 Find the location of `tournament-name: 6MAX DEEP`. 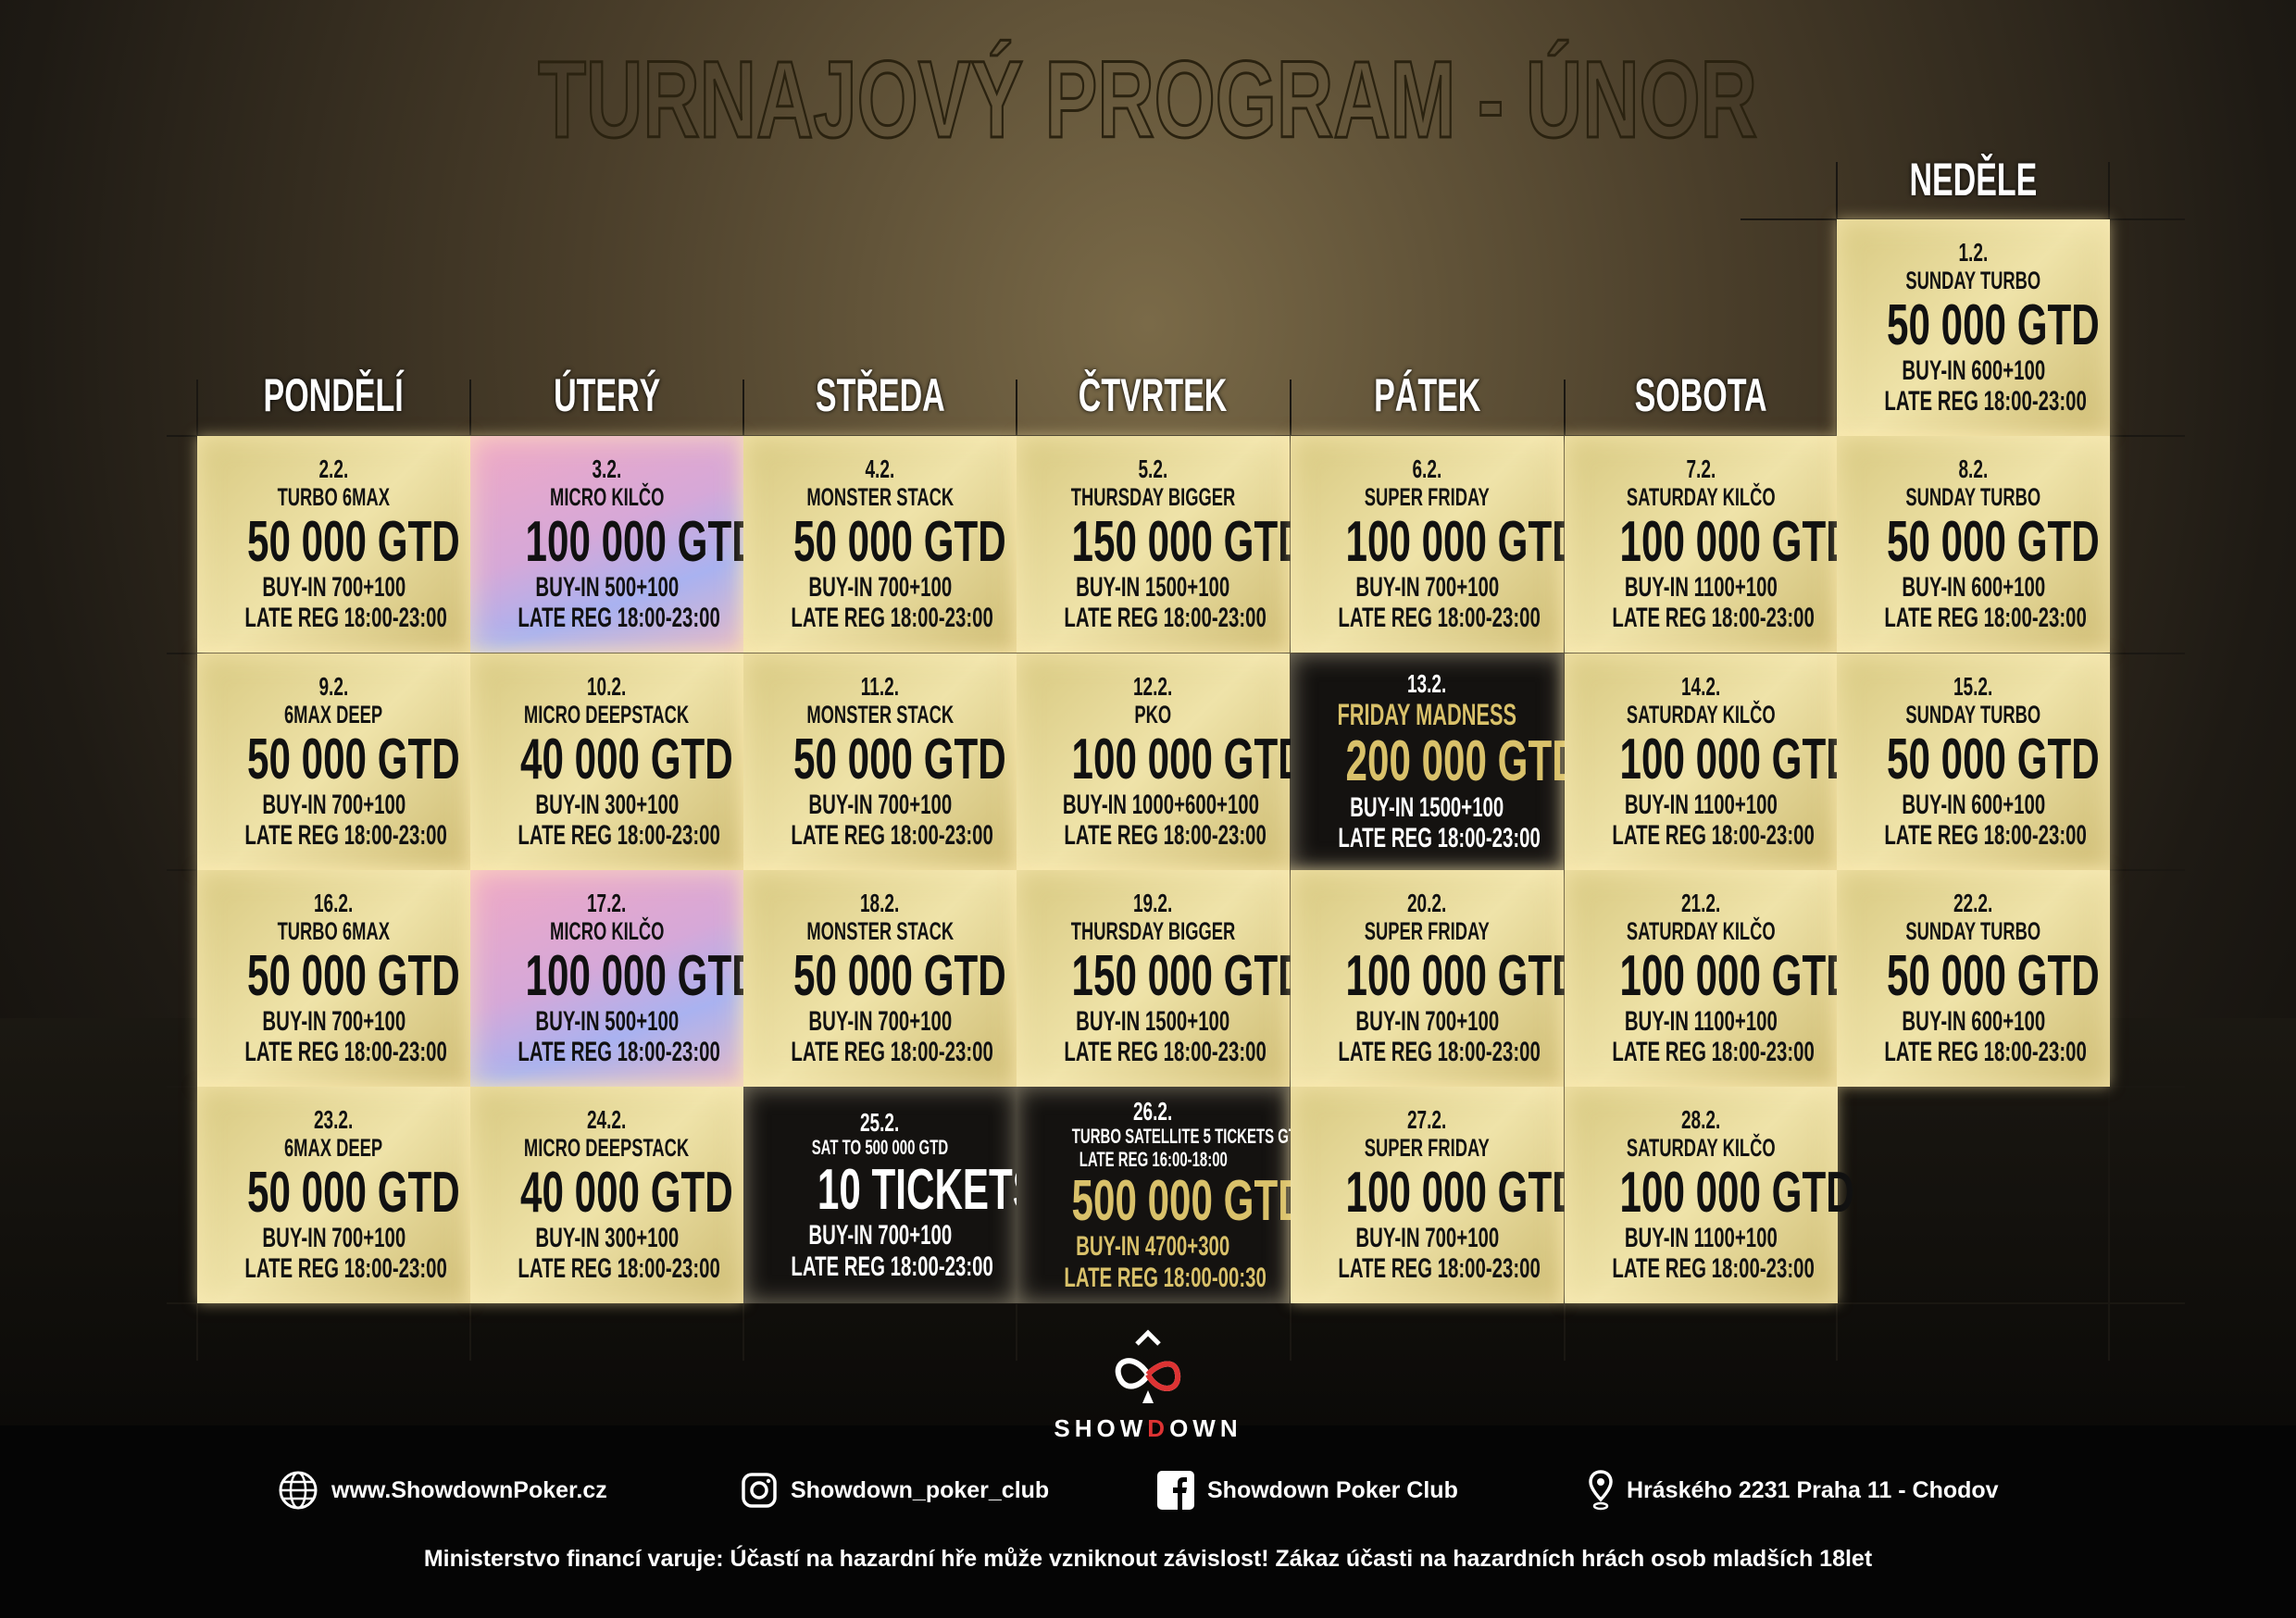

tournament-name: 6MAX DEEP is located at coordinates (333, 1148).